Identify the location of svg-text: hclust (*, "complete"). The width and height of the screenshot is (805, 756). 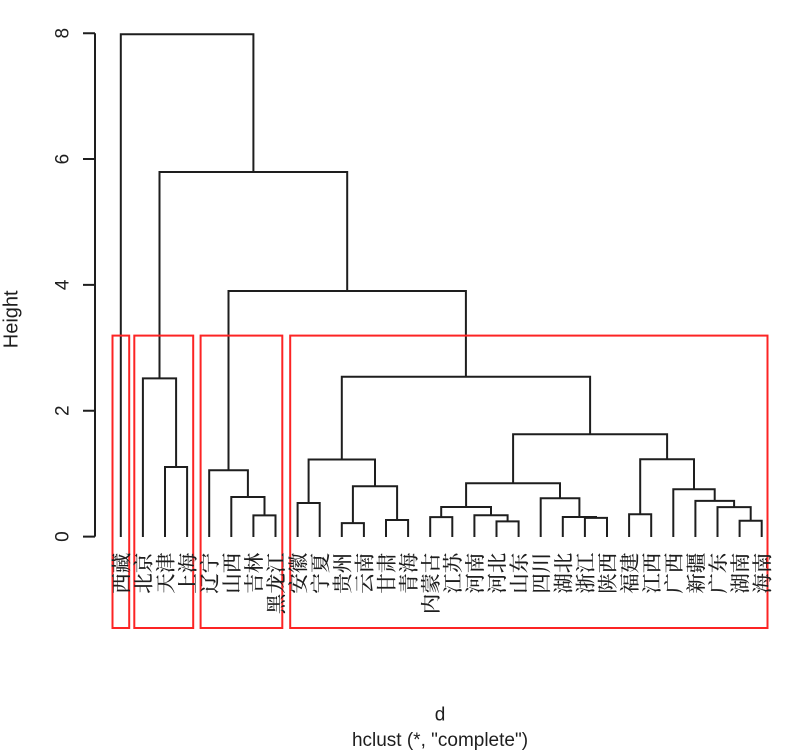
(440, 740).